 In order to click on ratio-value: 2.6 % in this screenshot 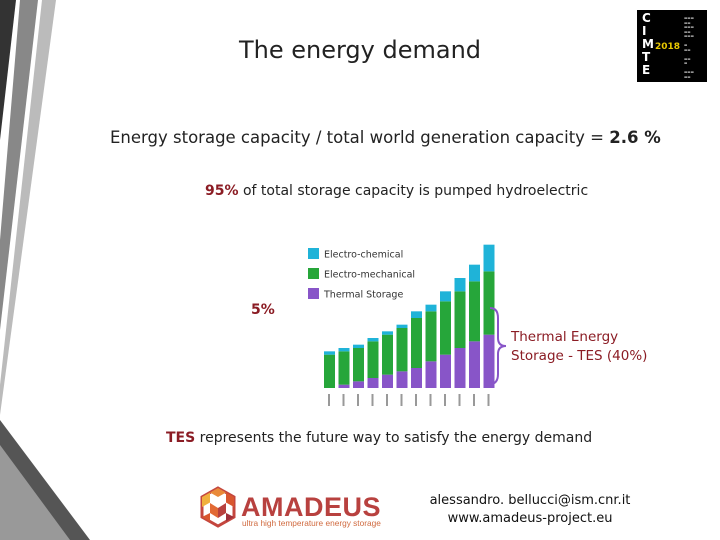, I will do `click(635, 137)`.